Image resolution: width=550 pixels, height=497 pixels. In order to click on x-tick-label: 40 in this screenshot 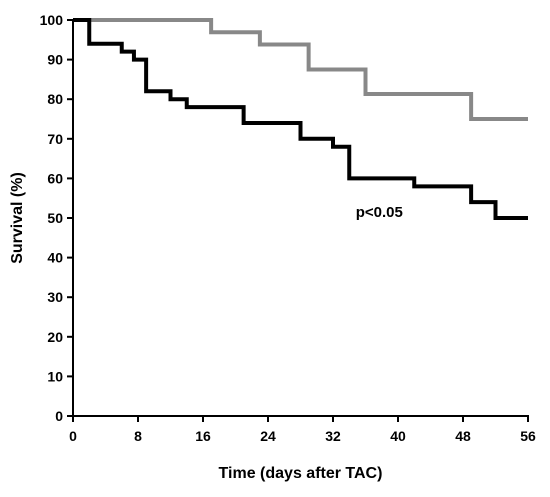, I will do `click(398, 436)`.